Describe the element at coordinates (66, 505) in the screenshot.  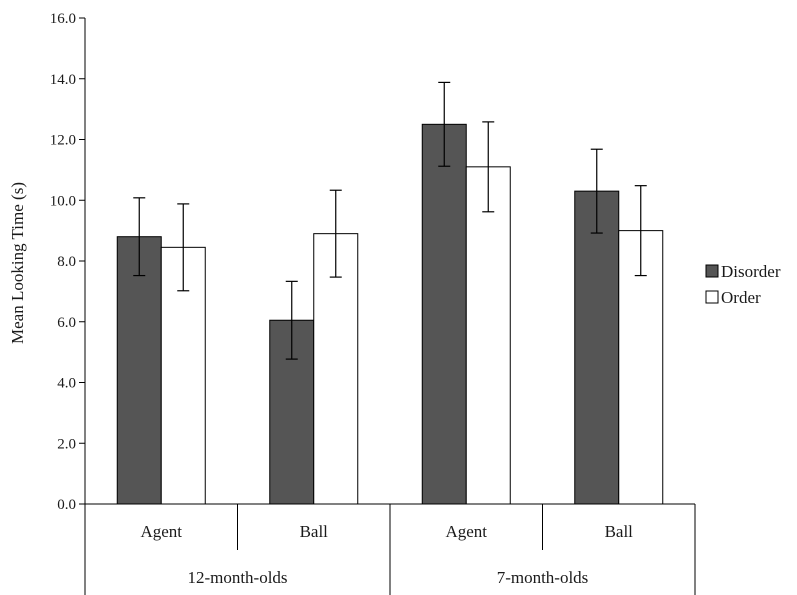
I see `y-tick-label: 0.0` at that location.